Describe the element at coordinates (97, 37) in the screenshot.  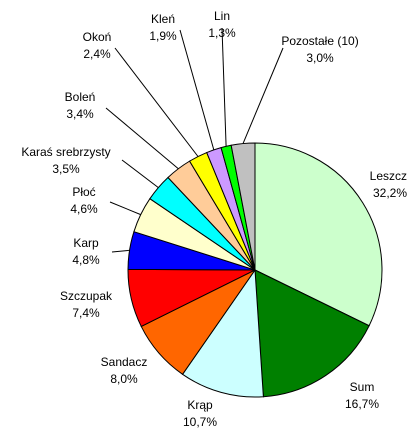
I see `slice-label: Okoń` at that location.